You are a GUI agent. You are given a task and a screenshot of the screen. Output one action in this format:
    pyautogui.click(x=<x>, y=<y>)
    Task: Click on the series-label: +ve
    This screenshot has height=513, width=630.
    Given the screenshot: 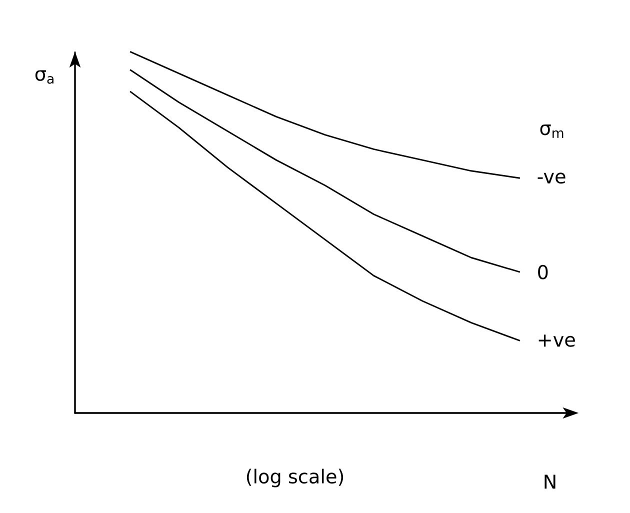 What is the action you would take?
    pyautogui.click(x=556, y=340)
    